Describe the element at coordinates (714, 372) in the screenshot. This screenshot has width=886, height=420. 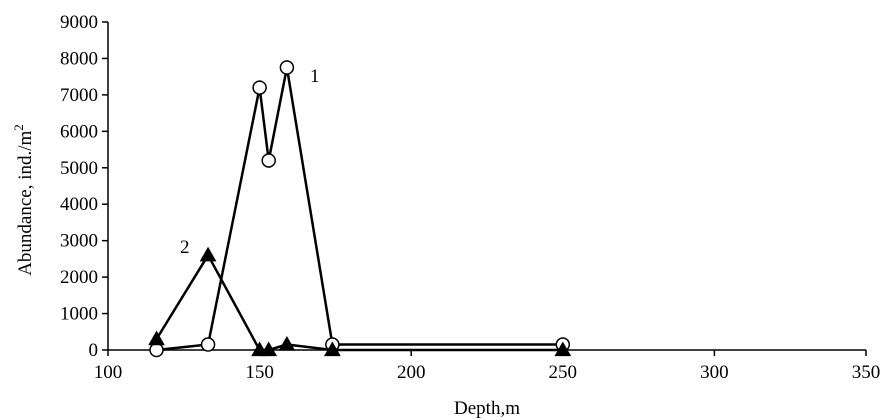
I see `x-tick-label: 300` at that location.